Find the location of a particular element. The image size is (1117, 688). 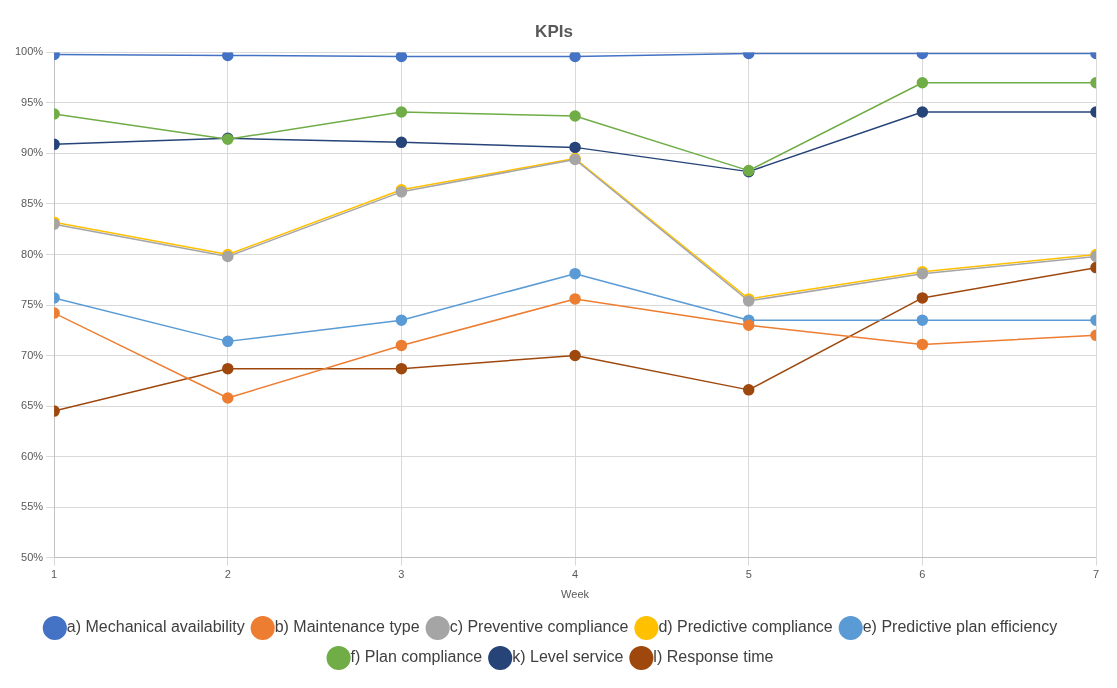

y-tick-label: 75% is located at coordinates (32, 304).